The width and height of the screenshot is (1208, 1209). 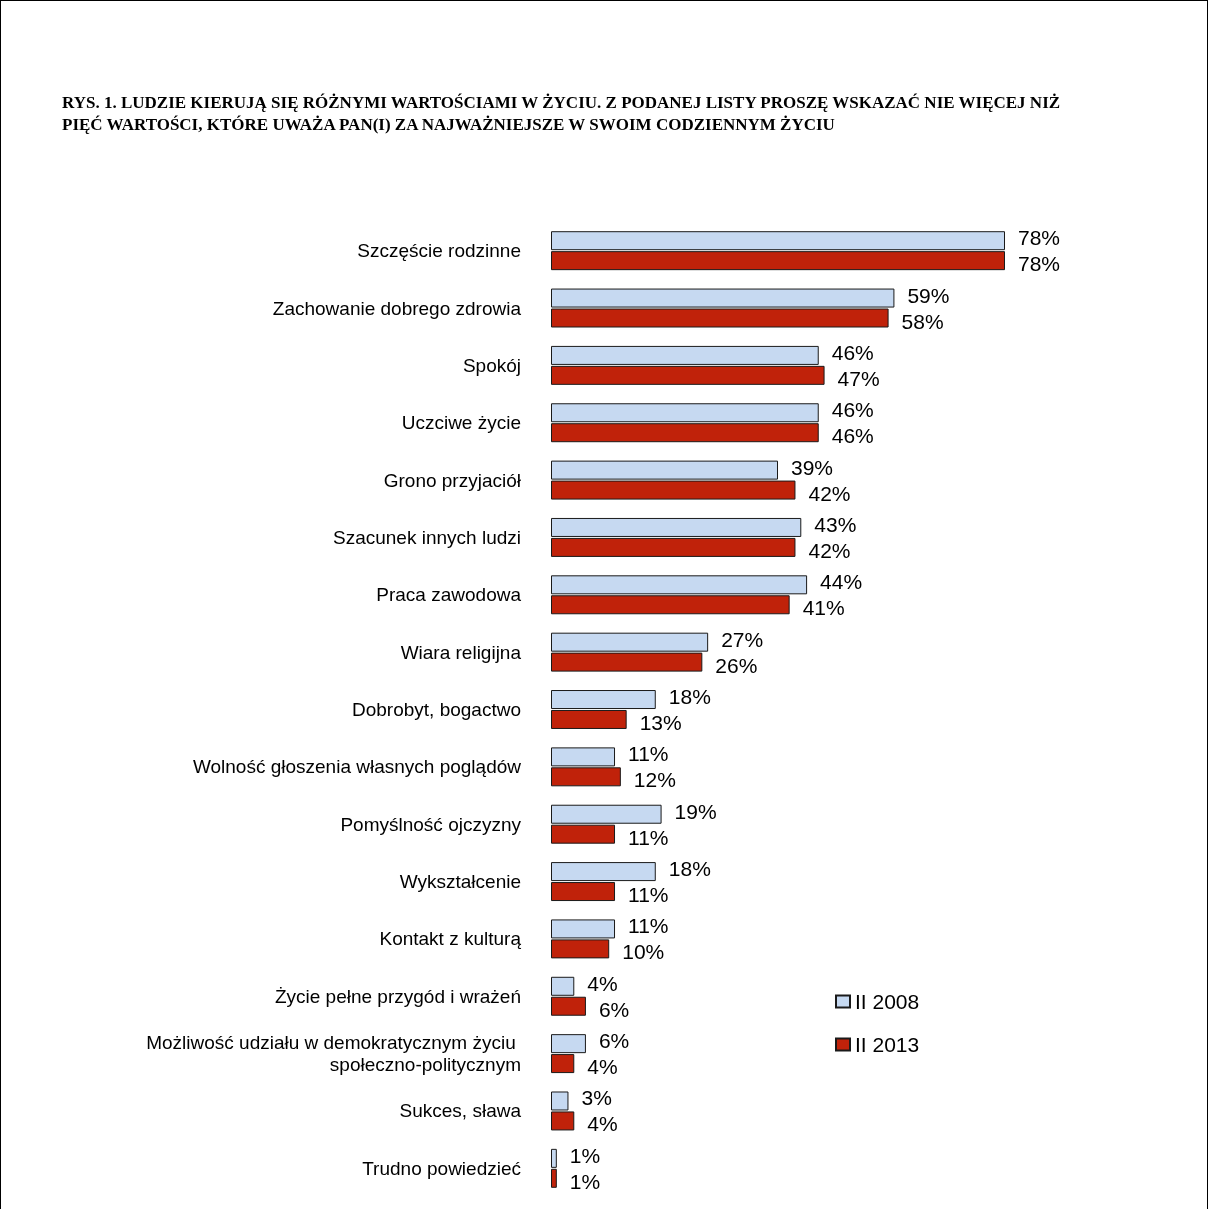 What do you see at coordinates (823, 608) in the screenshot?
I see `data-label: 41%` at bounding box center [823, 608].